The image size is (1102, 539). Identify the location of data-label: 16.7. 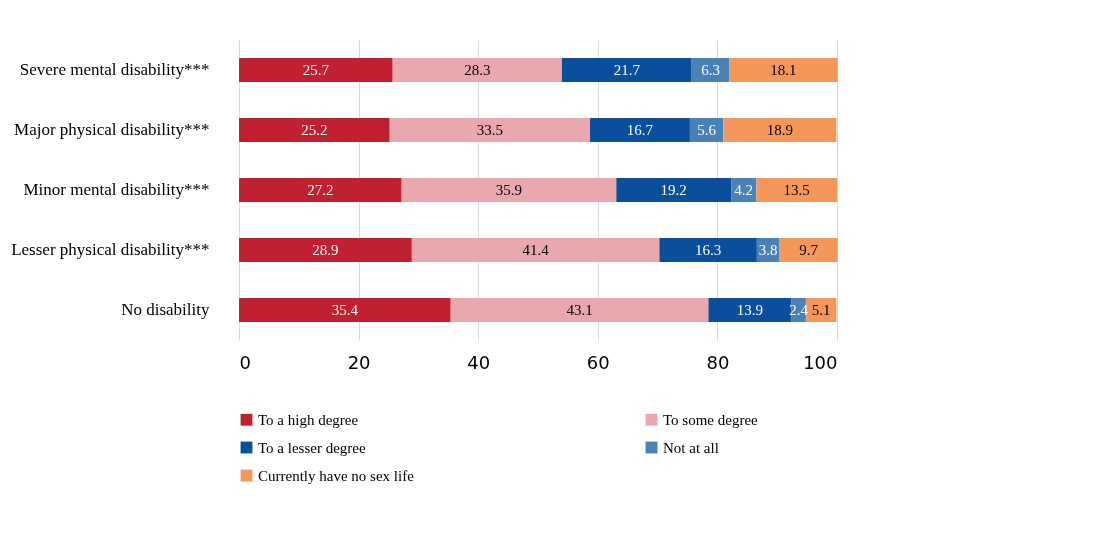
(640, 130).